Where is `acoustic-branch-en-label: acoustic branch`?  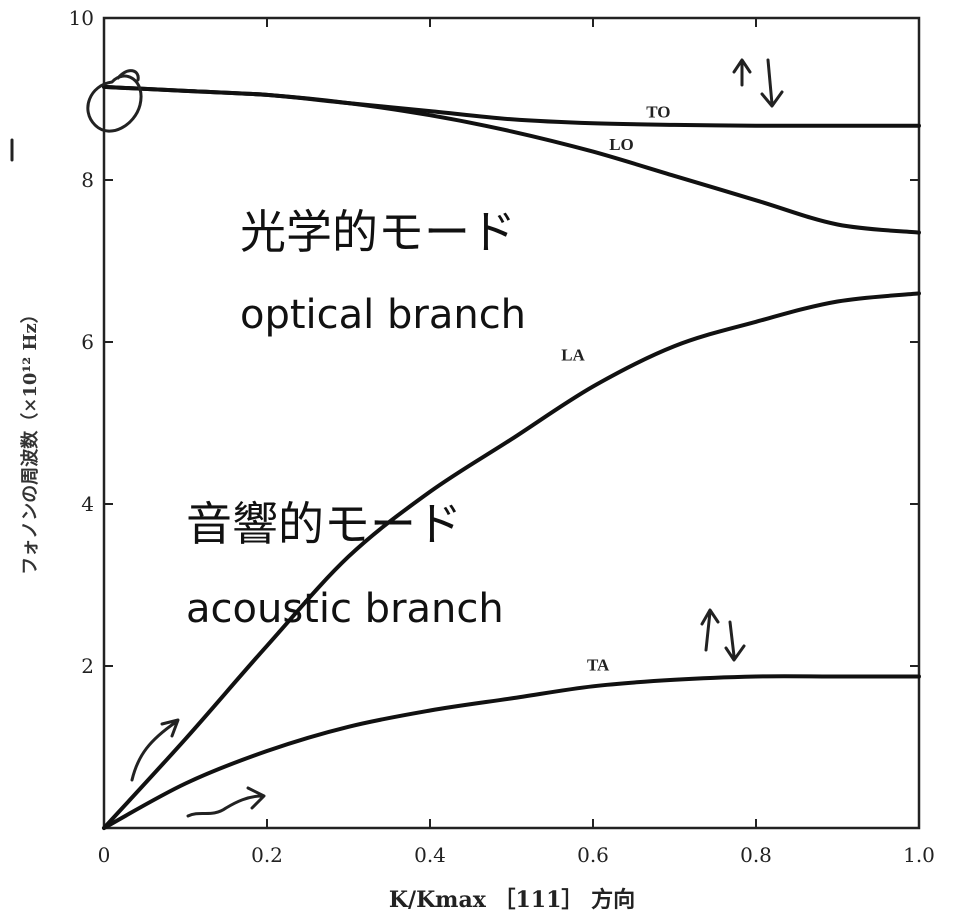
acoustic-branch-en-label: acoustic branch is located at coordinates (345, 609).